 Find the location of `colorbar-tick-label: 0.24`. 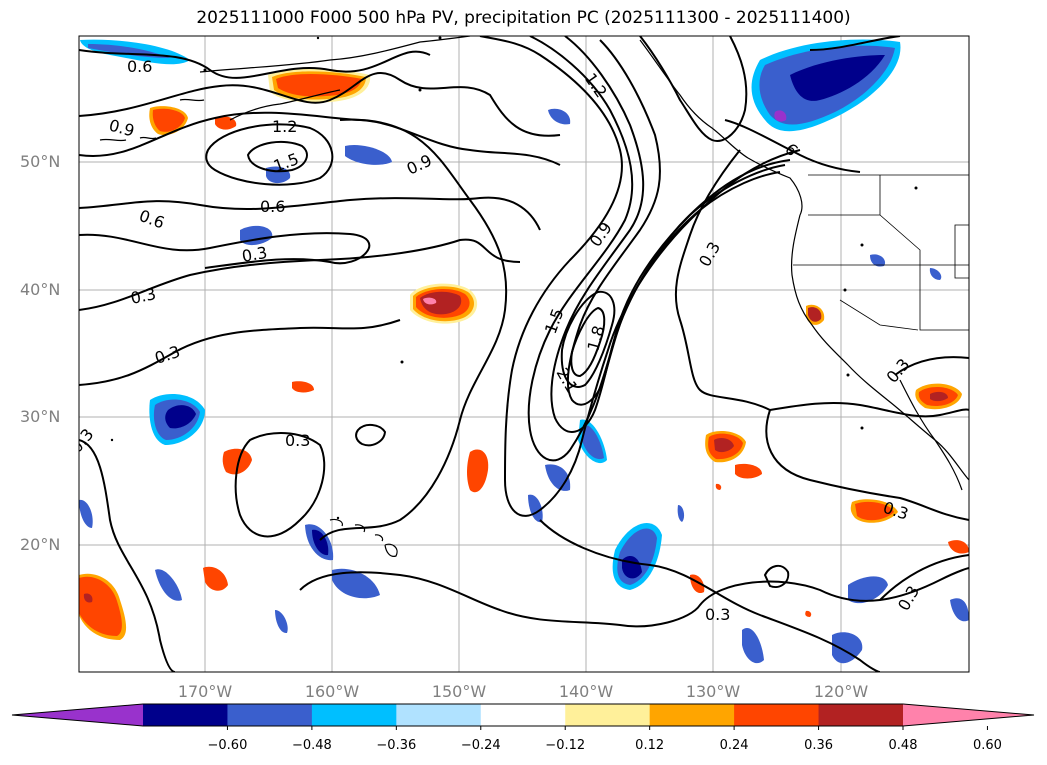

colorbar-tick-label: 0.24 is located at coordinates (734, 745).